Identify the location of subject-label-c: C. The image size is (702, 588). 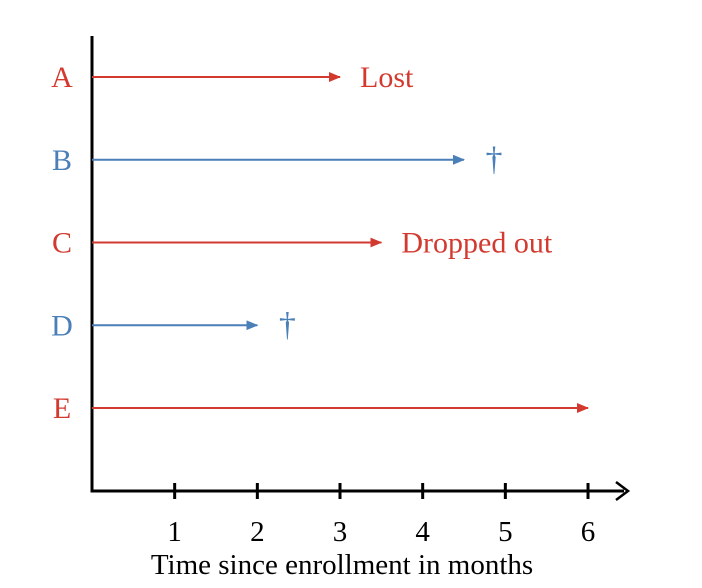
(62, 243).